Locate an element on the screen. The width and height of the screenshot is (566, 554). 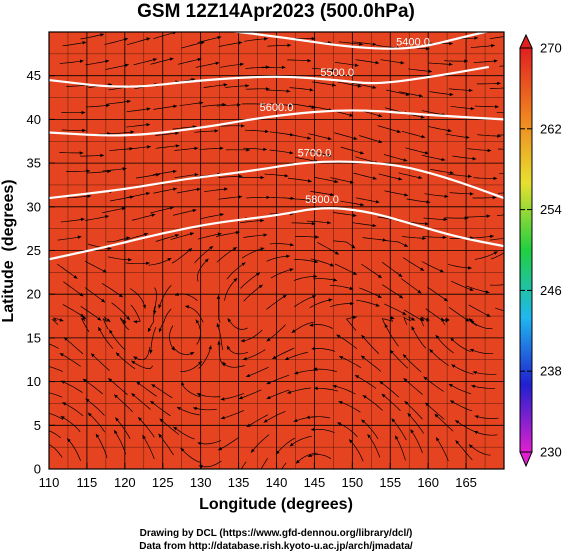
x-axis-label: Longitude (degrees) is located at coordinates (276, 504).